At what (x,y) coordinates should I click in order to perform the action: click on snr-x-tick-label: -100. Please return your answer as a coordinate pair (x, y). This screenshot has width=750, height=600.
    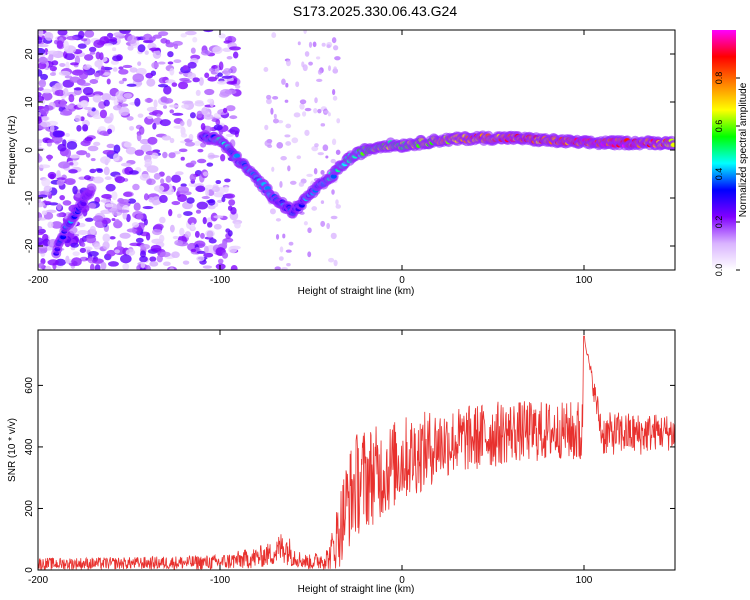
    Looking at the image, I should click on (220, 580).